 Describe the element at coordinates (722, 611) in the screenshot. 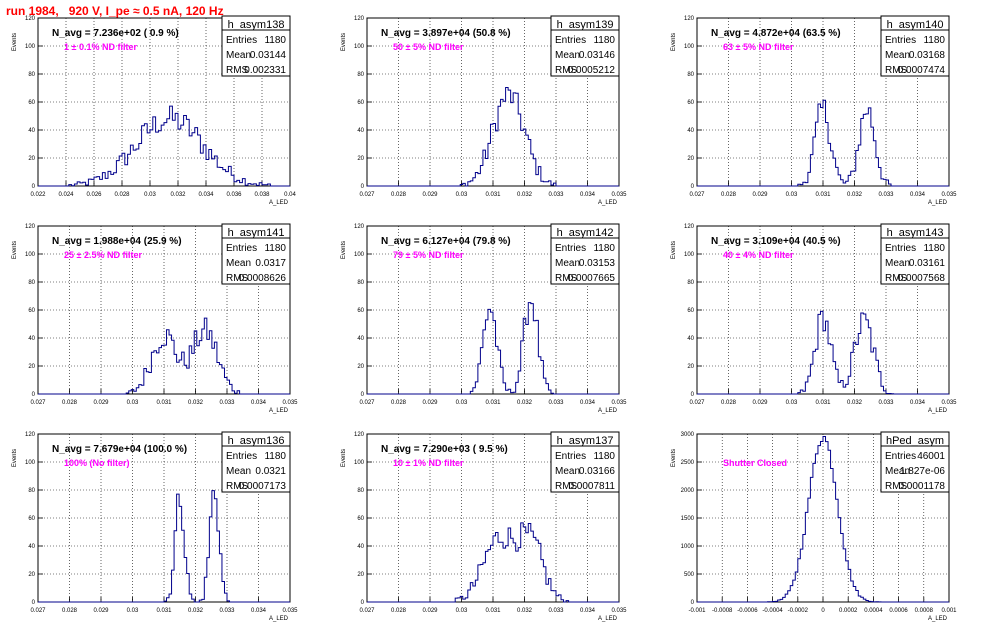

I see `x-tick-label: -0.0008` at that location.